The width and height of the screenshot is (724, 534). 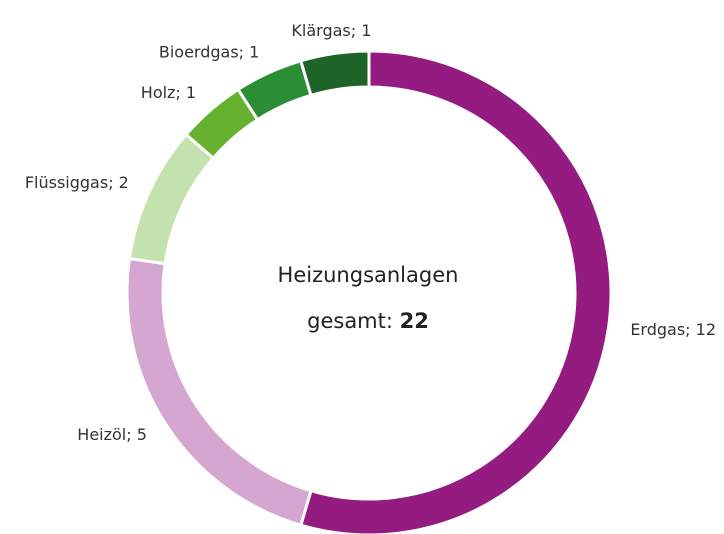 What do you see at coordinates (414, 321) in the screenshot?
I see `total-value: 22` at bounding box center [414, 321].